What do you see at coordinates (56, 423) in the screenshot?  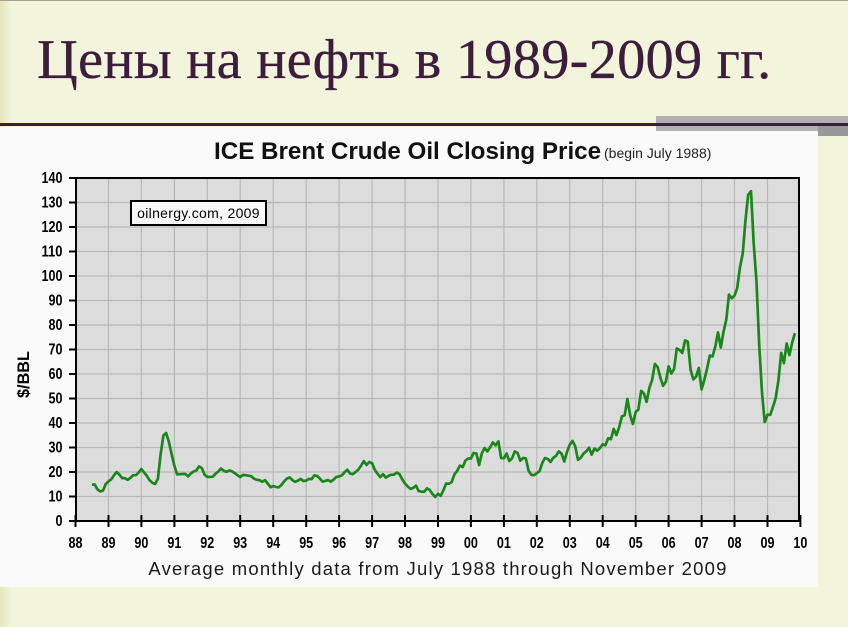 I see `svg-text: 40` at bounding box center [56, 423].